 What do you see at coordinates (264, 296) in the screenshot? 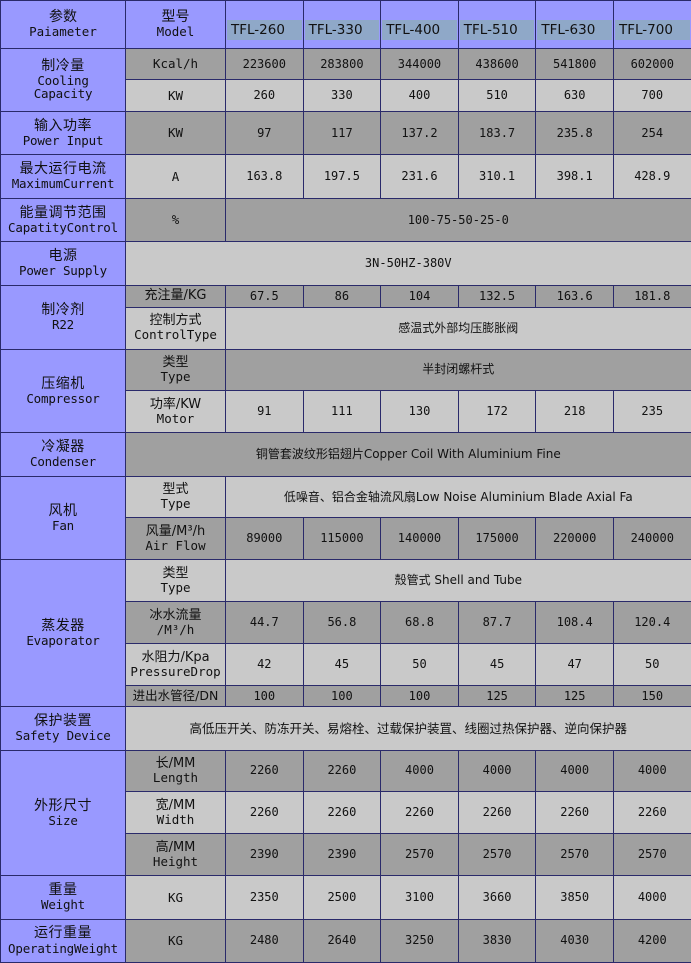
I see `data-cell: 67.5` at bounding box center [264, 296].